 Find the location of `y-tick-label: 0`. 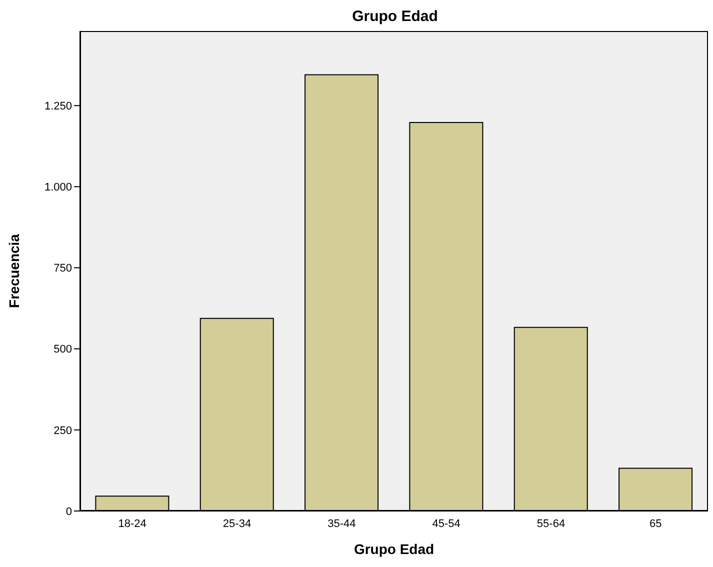

y-tick-label: 0 is located at coordinates (69, 512).